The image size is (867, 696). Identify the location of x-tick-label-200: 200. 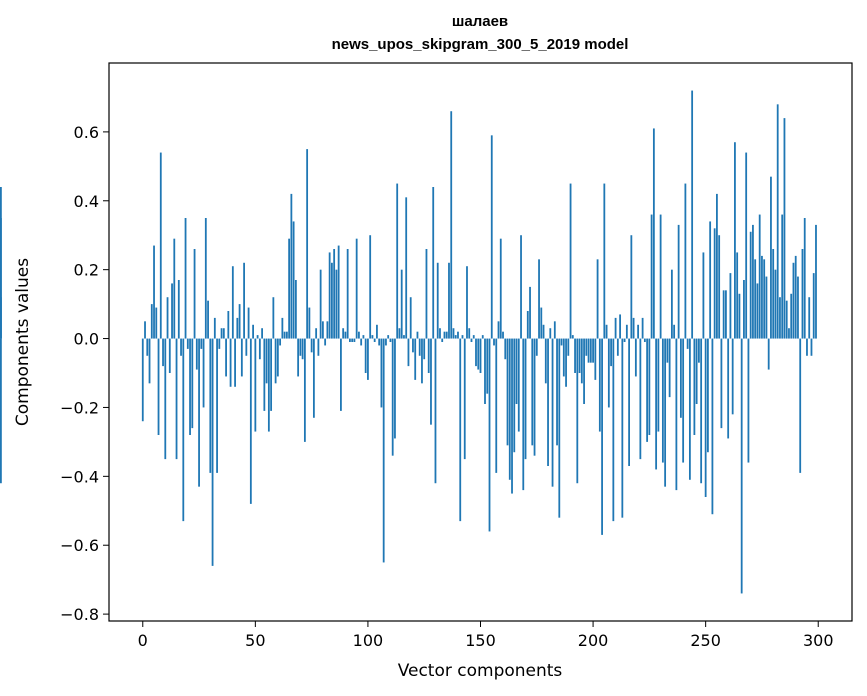
(593, 640).